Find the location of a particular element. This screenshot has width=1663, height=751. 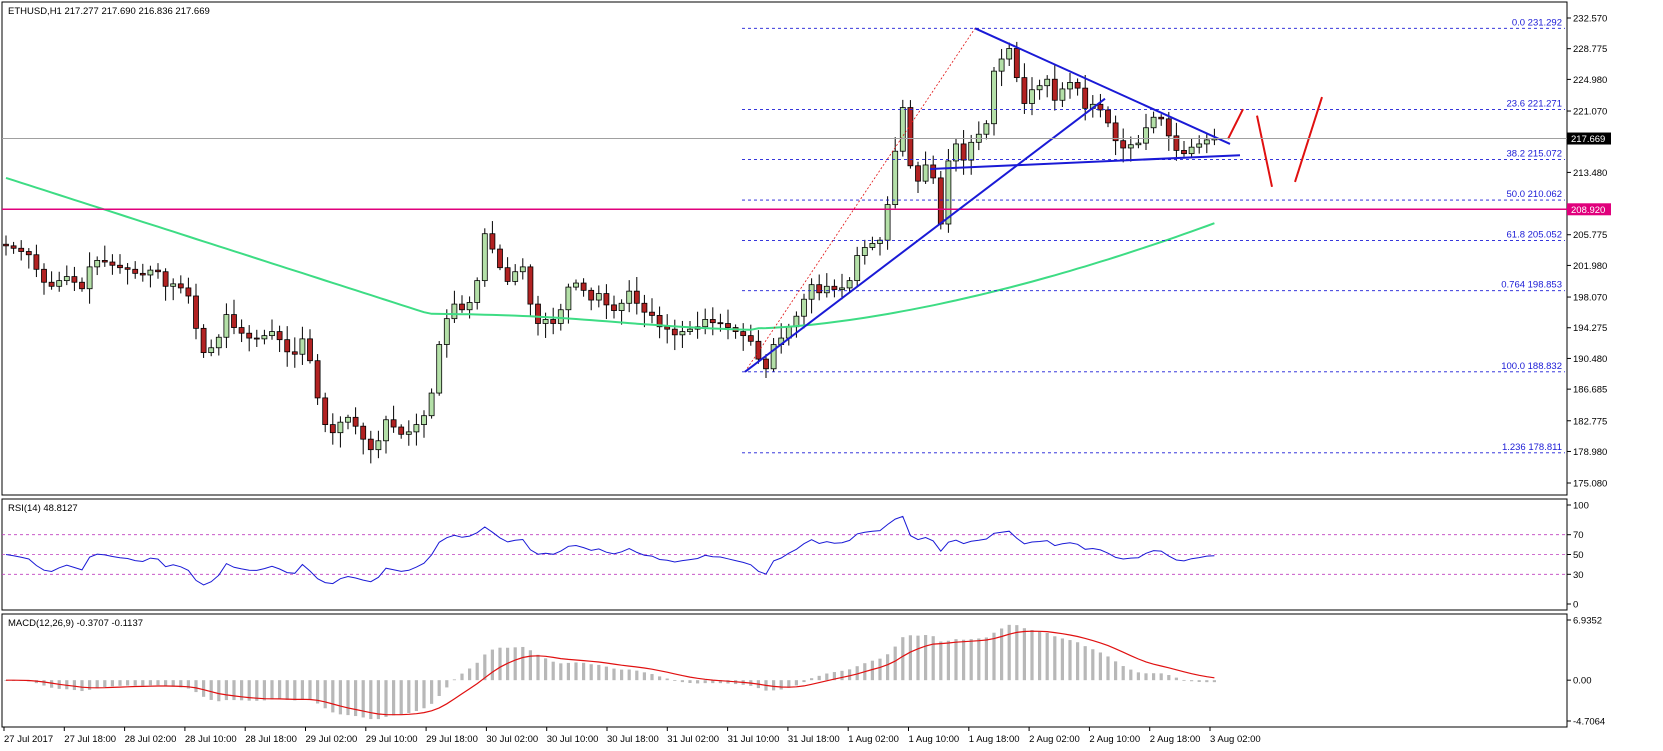

y-tick-label: 224.980 is located at coordinates (1590, 80).